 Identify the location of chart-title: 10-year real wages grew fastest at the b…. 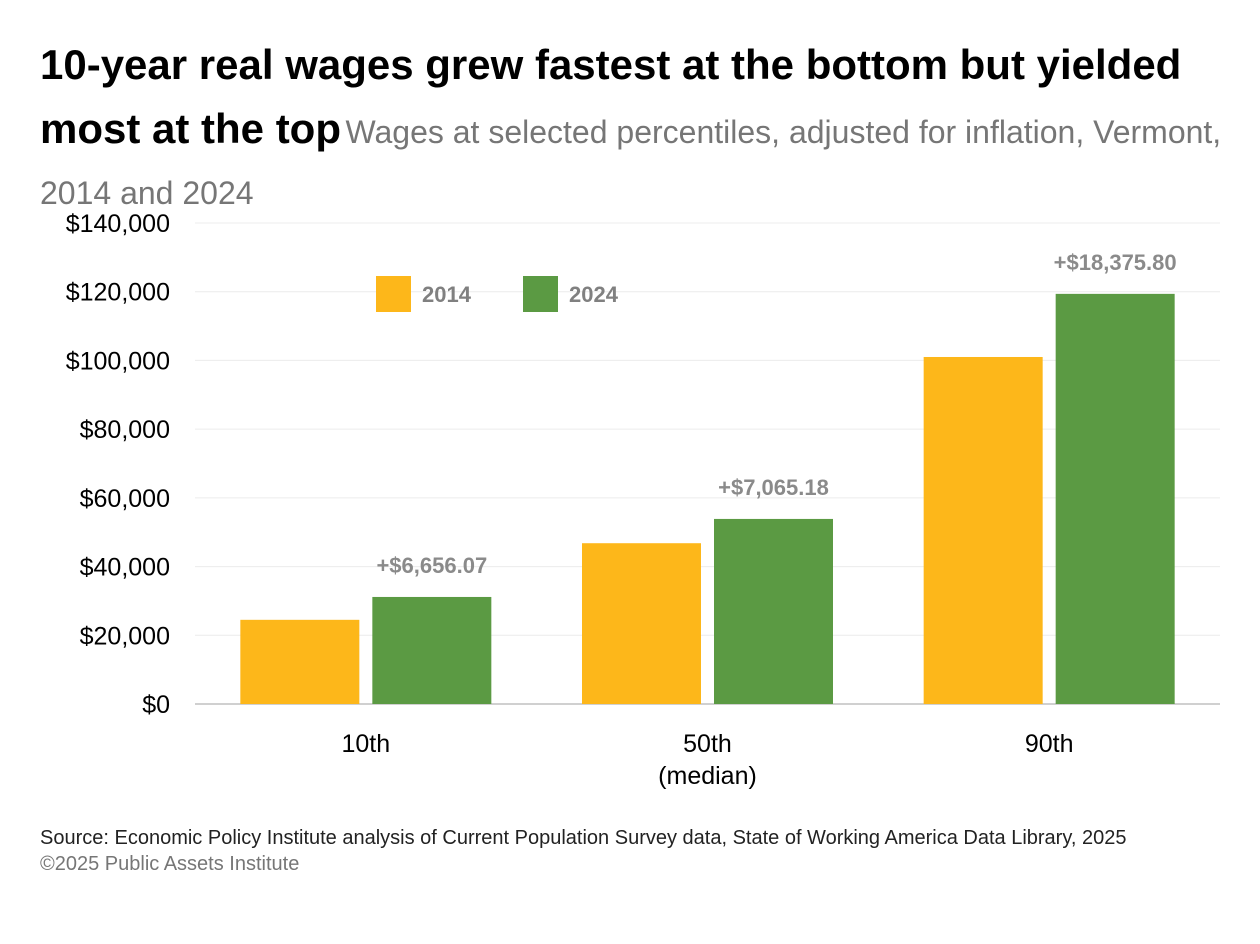
(611, 96).